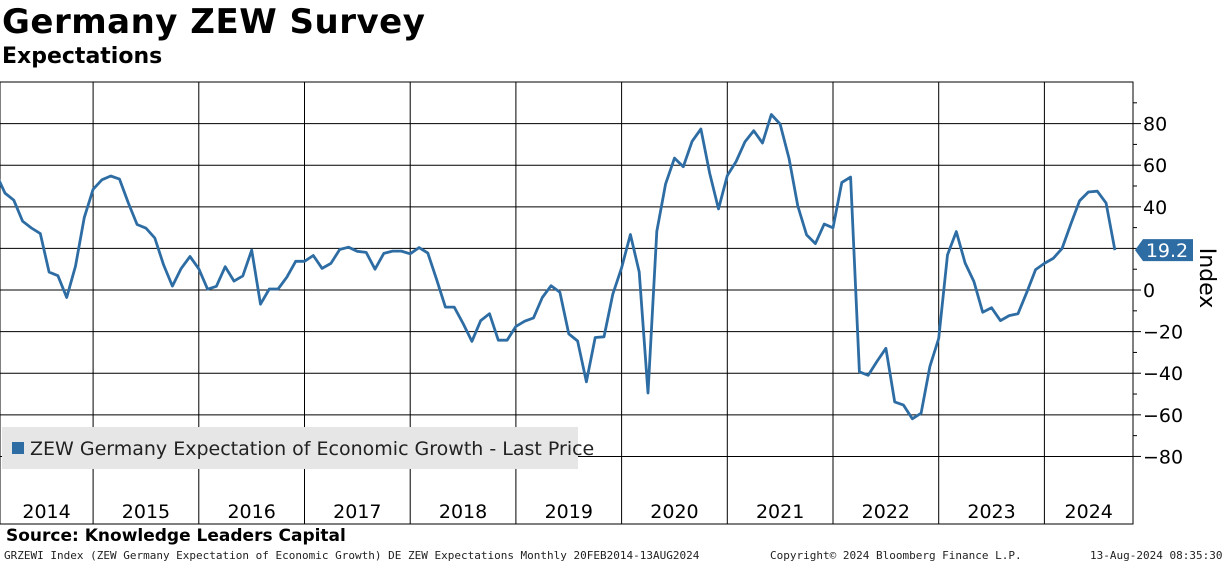 Image resolution: width=1224 pixels, height=566 pixels. Describe the element at coordinates (1163, 457) in the screenshot. I see `y-tick-label: −80` at that location.